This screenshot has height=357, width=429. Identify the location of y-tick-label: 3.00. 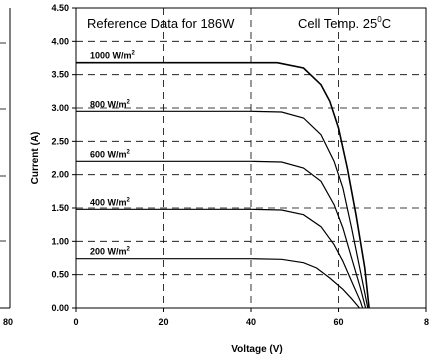
(60, 108).